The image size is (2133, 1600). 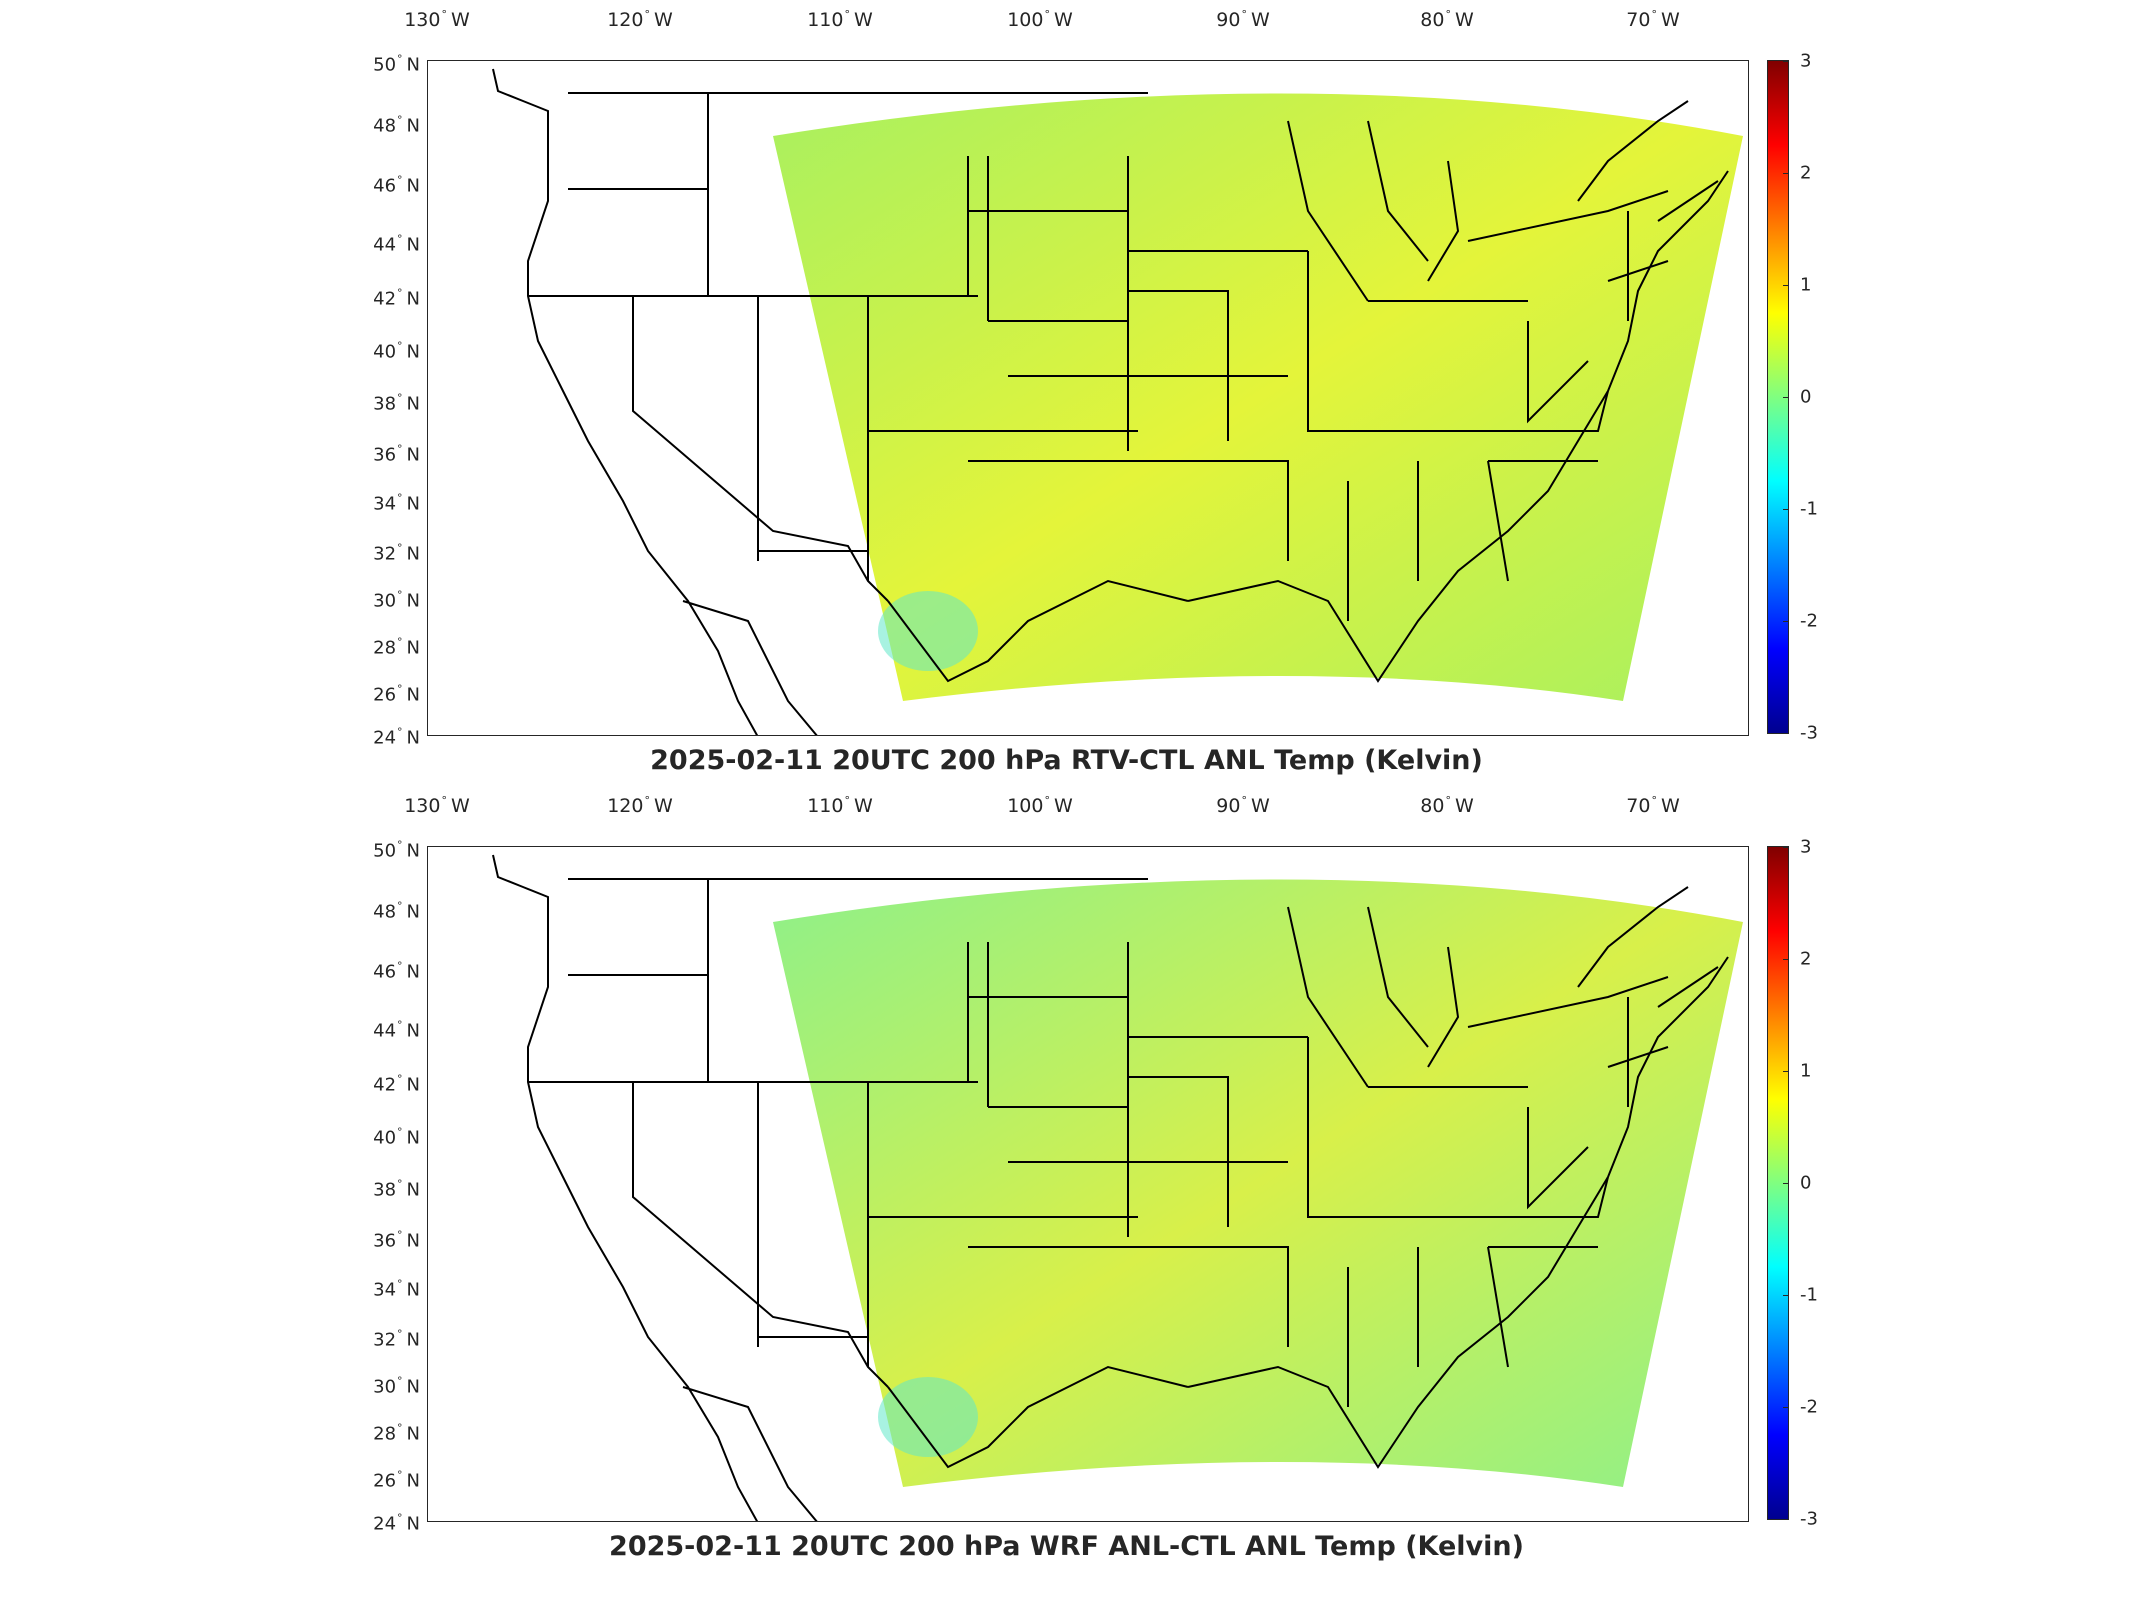 I want to click on colorbar-tick-label: 2, so click(x=1806, y=959).